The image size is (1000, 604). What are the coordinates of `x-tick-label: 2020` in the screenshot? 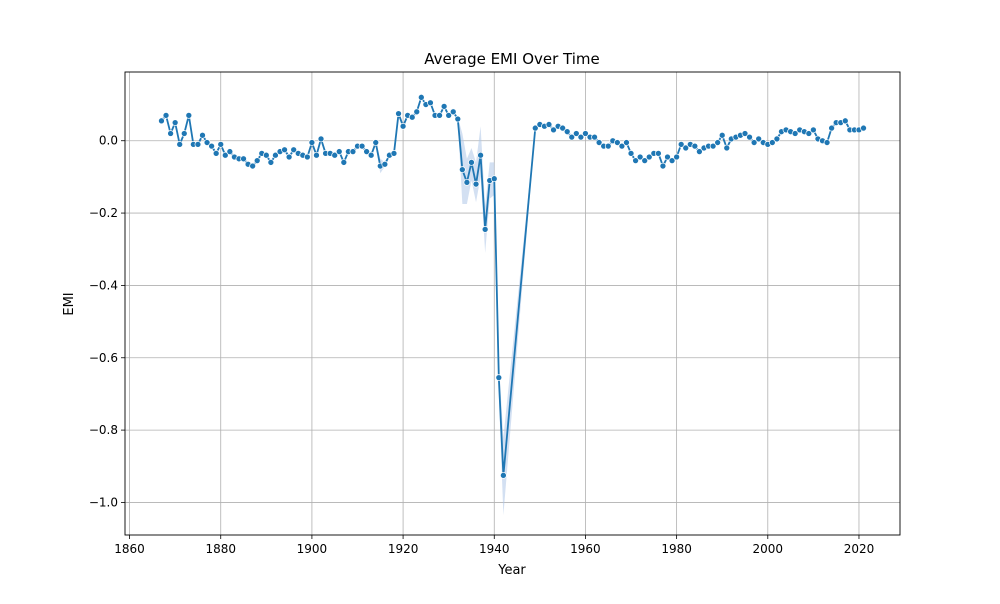 It's located at (859, 549).